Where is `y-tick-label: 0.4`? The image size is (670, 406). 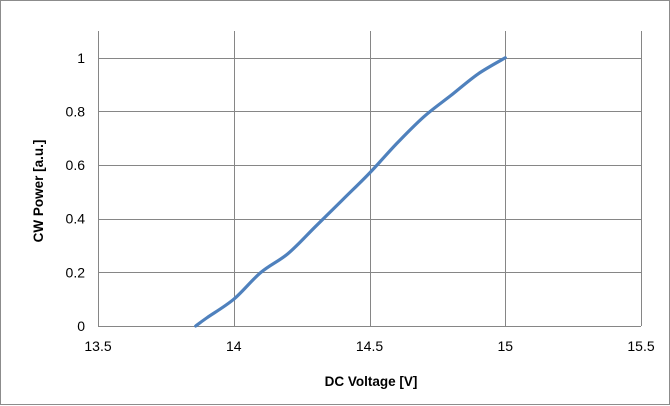 y-tick-label: 0.4 is located at coordinates (76, 219).